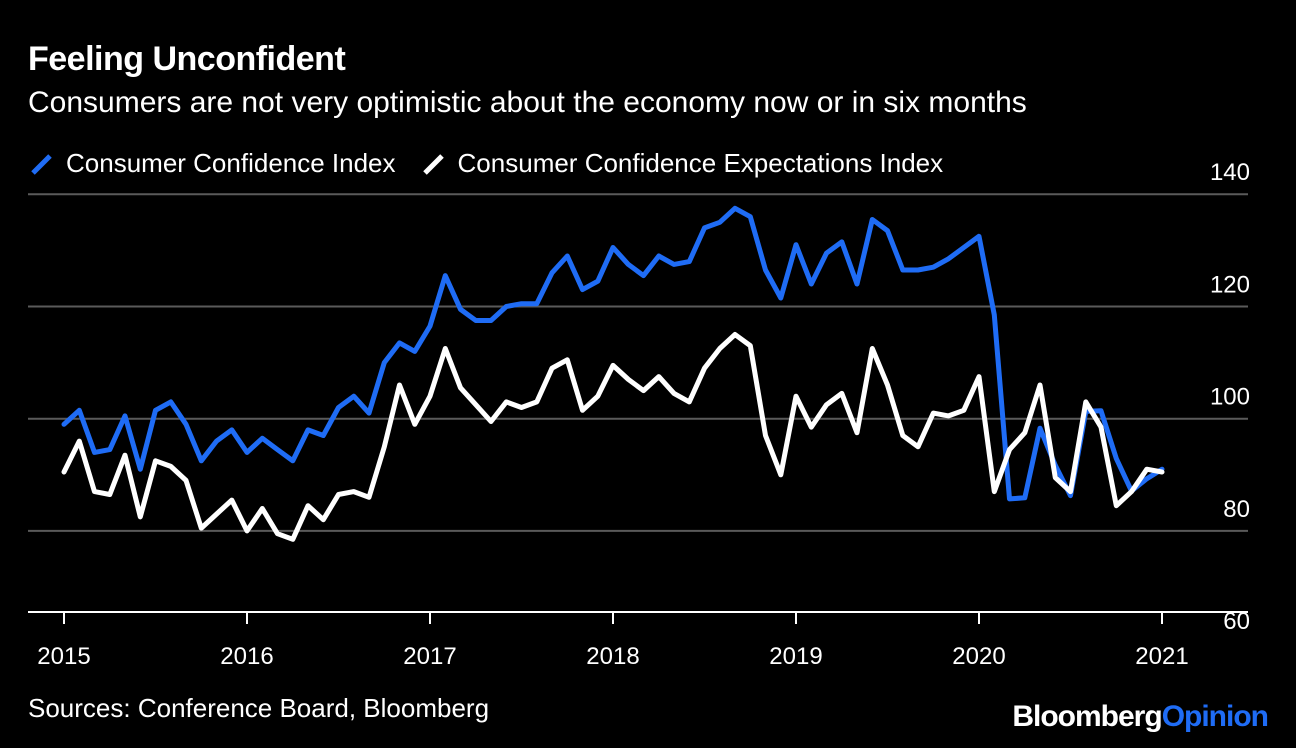 The width and height of the screenshot is (1296, 748). Describe the element at coordinates (1236, 509) in the screenshot. I see `y-tick-label-80: 80` at that location.